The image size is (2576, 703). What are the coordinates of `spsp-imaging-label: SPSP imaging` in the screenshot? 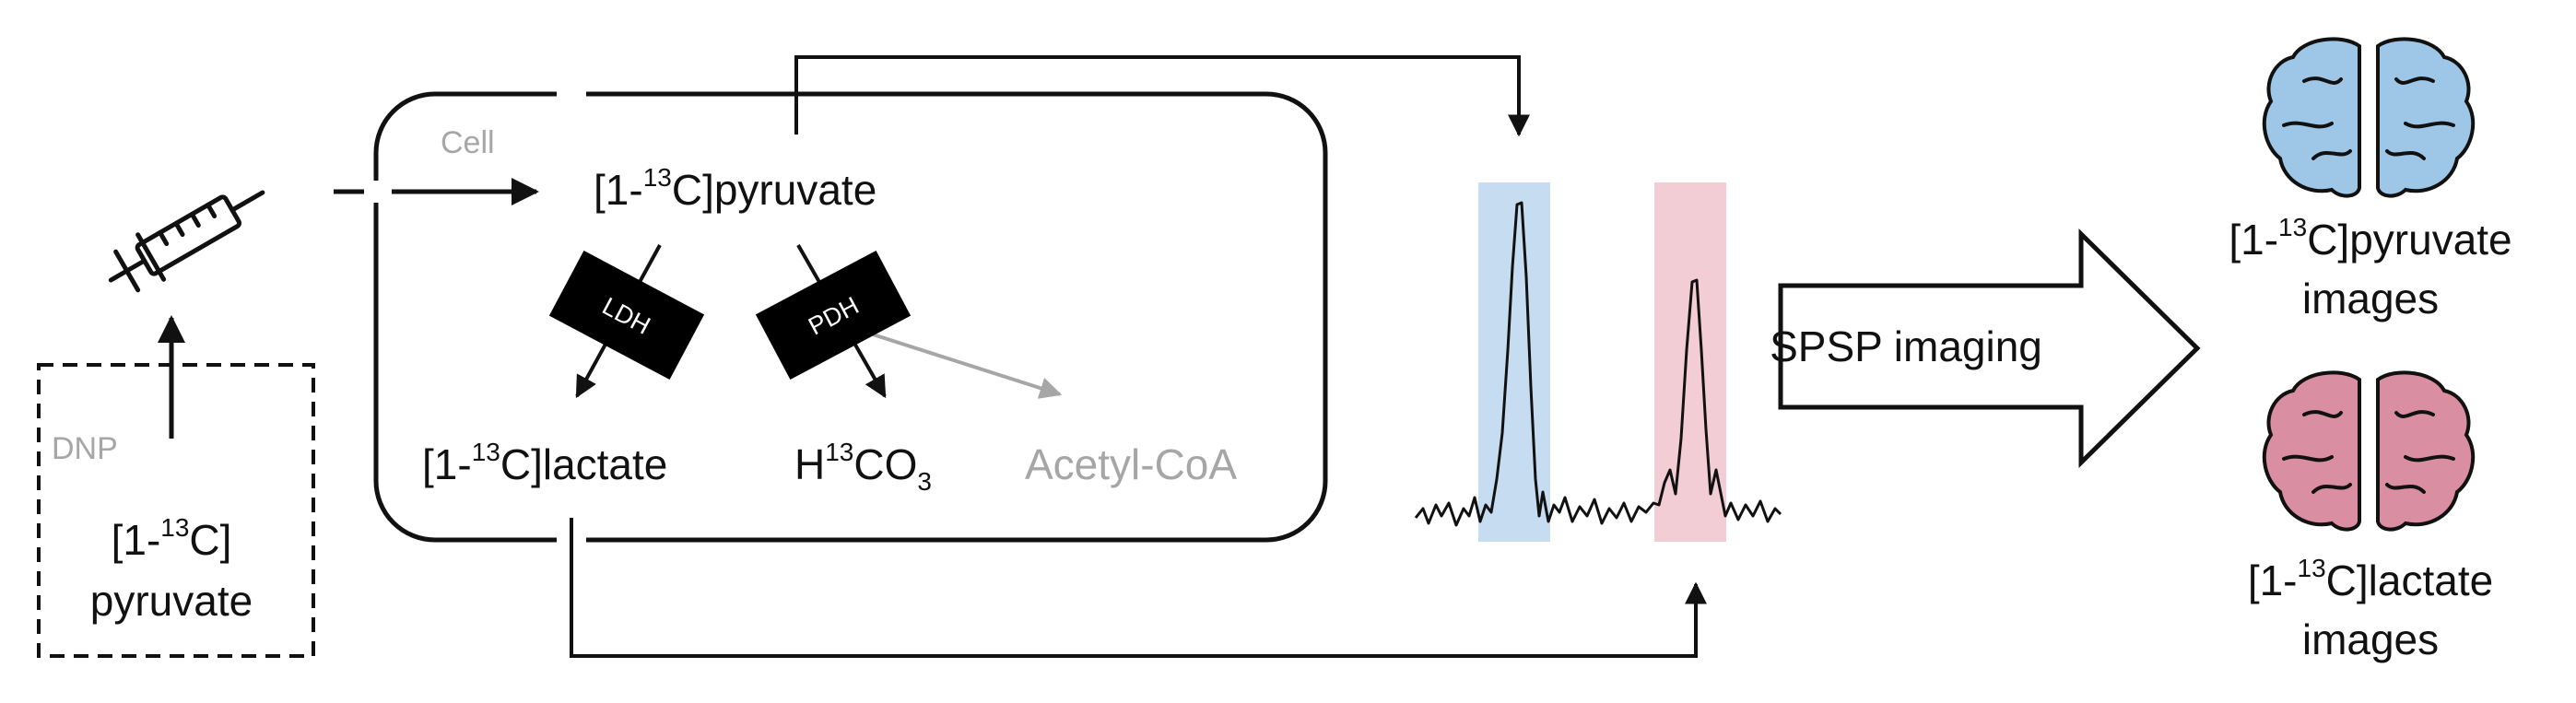 It's located at (1906, 346).